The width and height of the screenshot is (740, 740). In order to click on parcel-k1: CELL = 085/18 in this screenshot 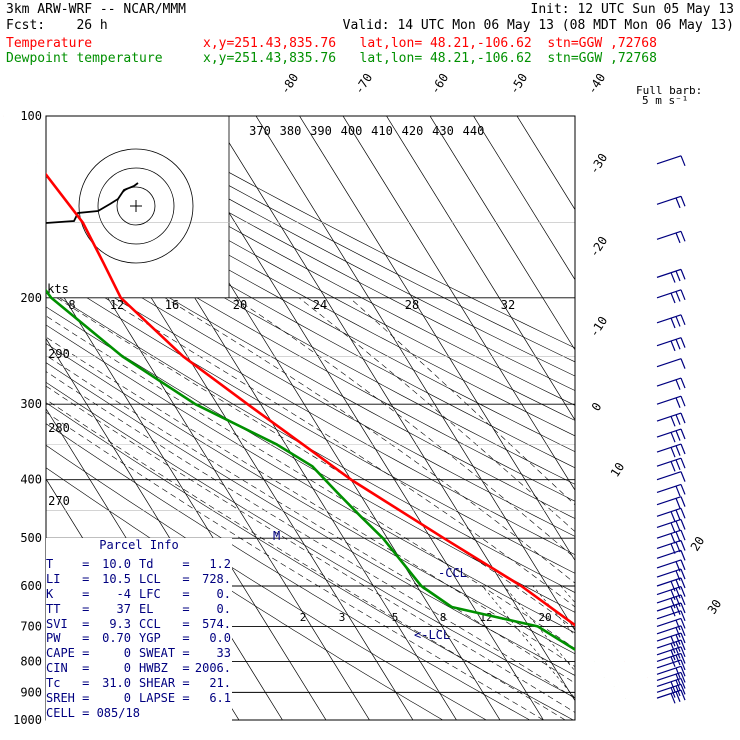, I will do `click(93, 712)`.